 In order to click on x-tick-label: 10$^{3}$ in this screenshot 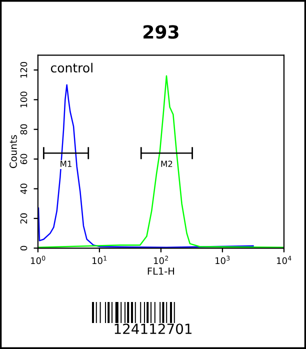, I will do `click(223, 260)`.